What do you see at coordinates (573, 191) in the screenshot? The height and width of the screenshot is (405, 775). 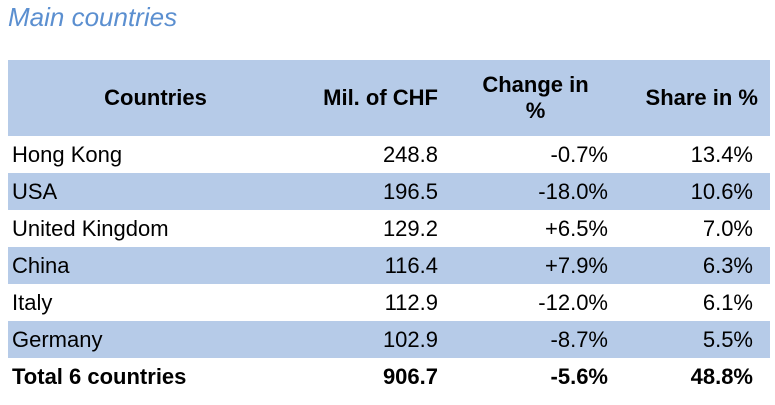 I see `cell: -18.0%` at bounding box center [573, 191].